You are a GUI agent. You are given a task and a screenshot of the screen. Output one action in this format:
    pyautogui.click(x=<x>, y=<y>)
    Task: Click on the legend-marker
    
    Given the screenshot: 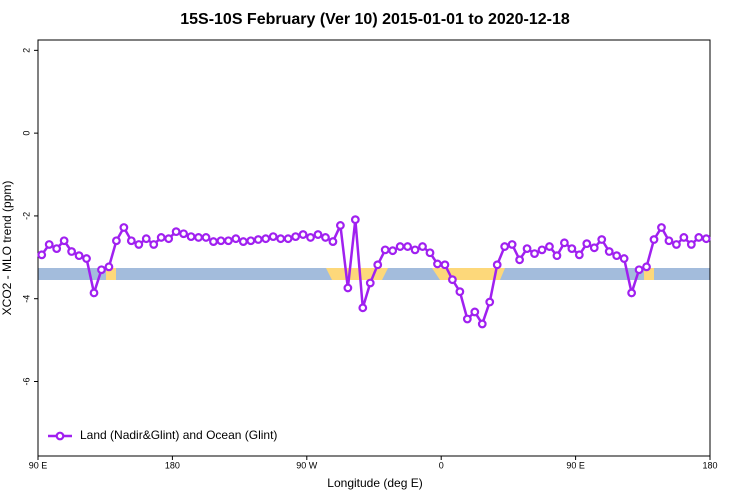 What is the action you would take?
    pyautogui.click(x=60, y=436)
    